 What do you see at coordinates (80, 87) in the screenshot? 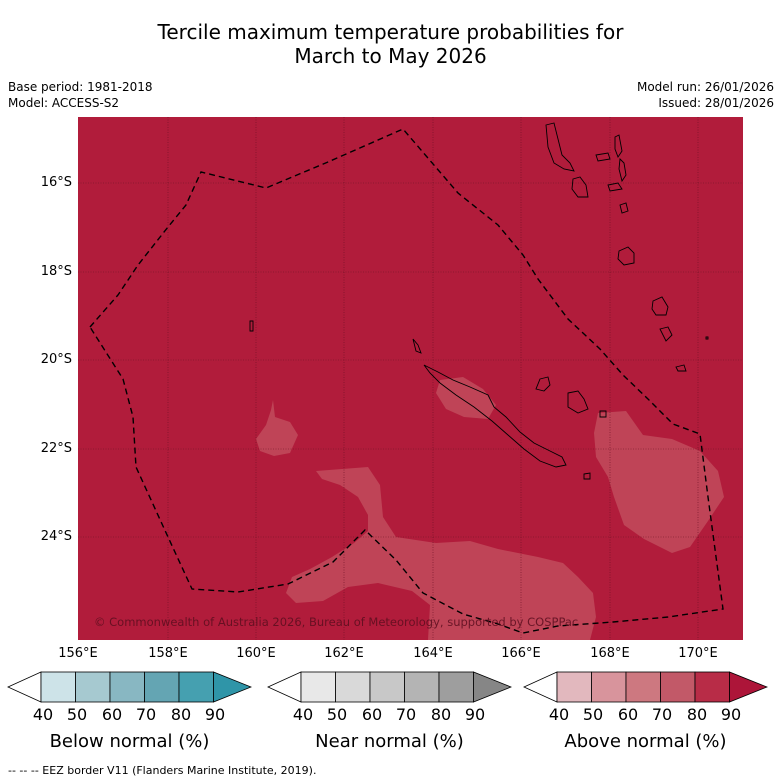
I see `base-period: Base period: 1981-2018` at bounding box center [80, 87].